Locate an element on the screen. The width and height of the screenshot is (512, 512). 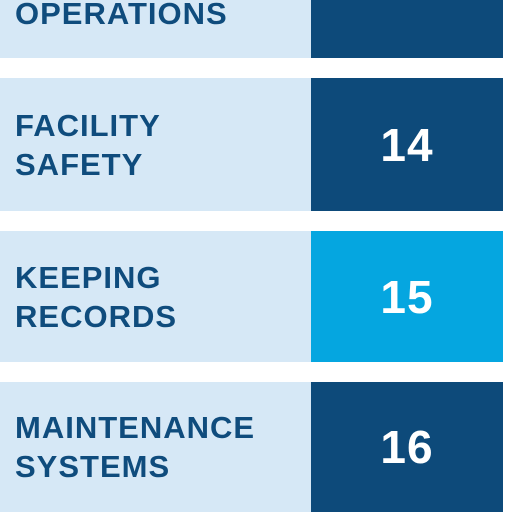
section-title-line: FACILITY is located at coordinates (88, 125).